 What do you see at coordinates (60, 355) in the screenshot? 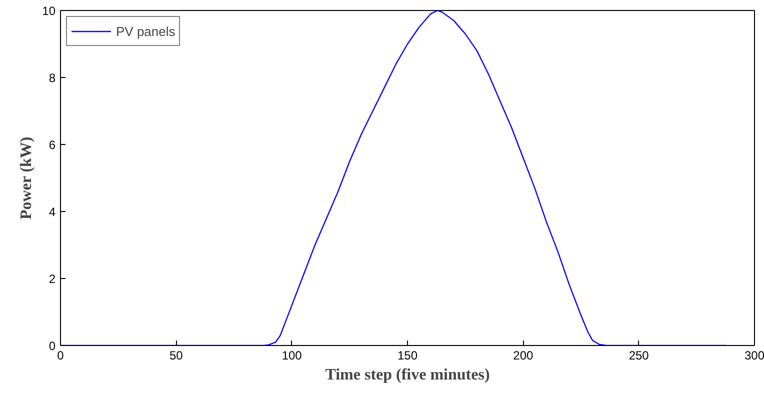
I see `x-tick-label: 0` at bounding box center [60, 355].